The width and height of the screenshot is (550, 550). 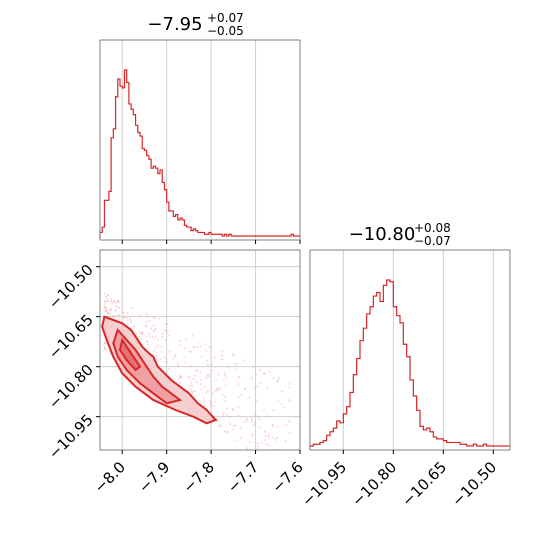 What do you see at coordinates (225, 31) in the screenshot?
I see `title-lower-error: −0.05` at bounding box center [225, 31].